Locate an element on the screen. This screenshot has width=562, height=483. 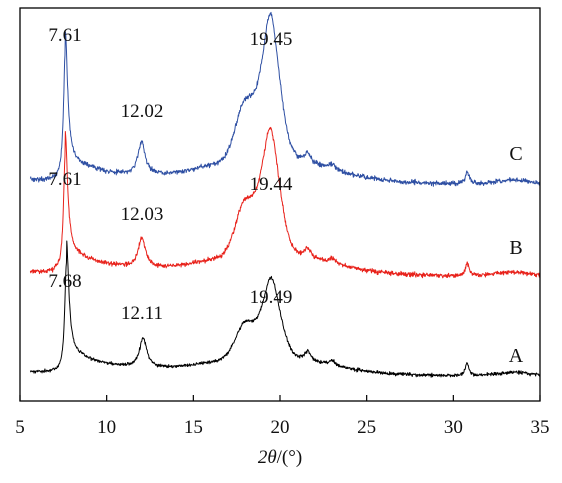
peak-label-C-2: 12.02 is located at coordinates (142, 111).